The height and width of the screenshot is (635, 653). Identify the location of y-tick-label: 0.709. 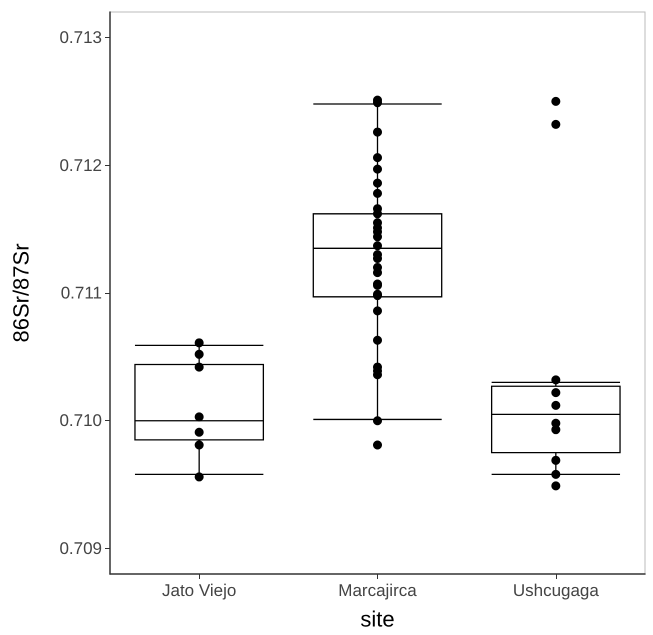
(80, 548).